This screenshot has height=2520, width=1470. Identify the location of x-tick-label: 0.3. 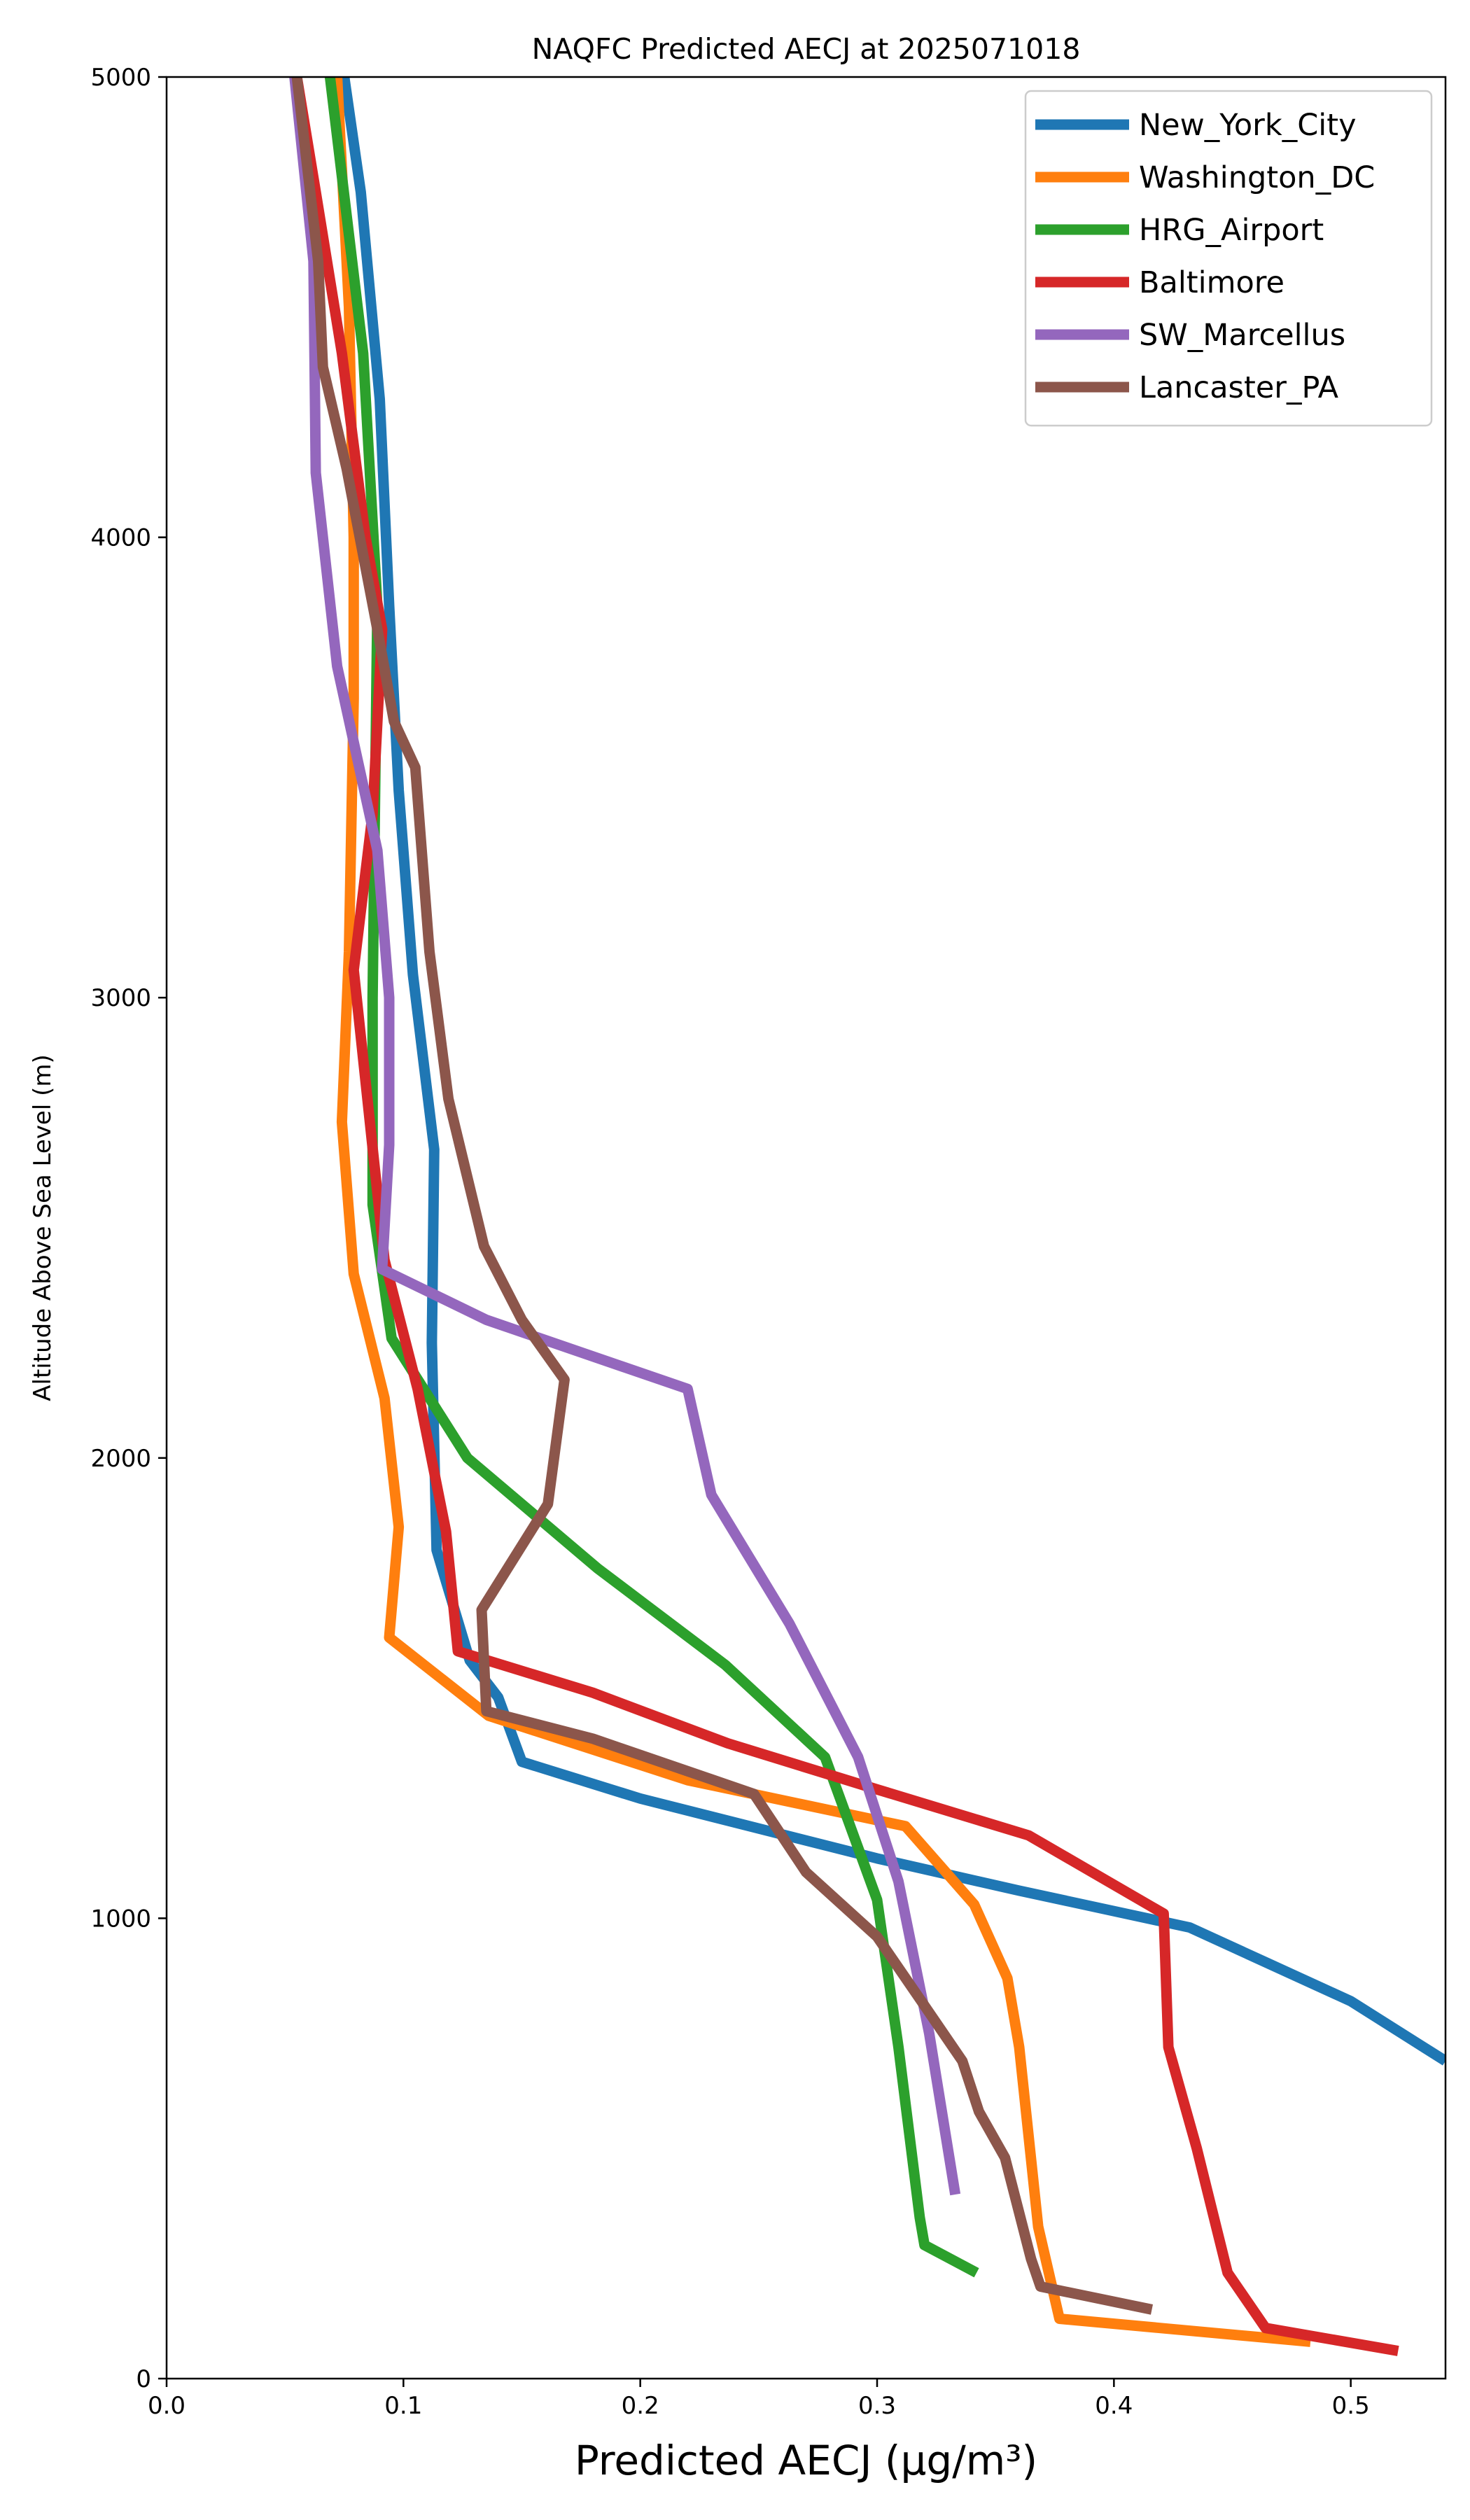
(877, 2406).